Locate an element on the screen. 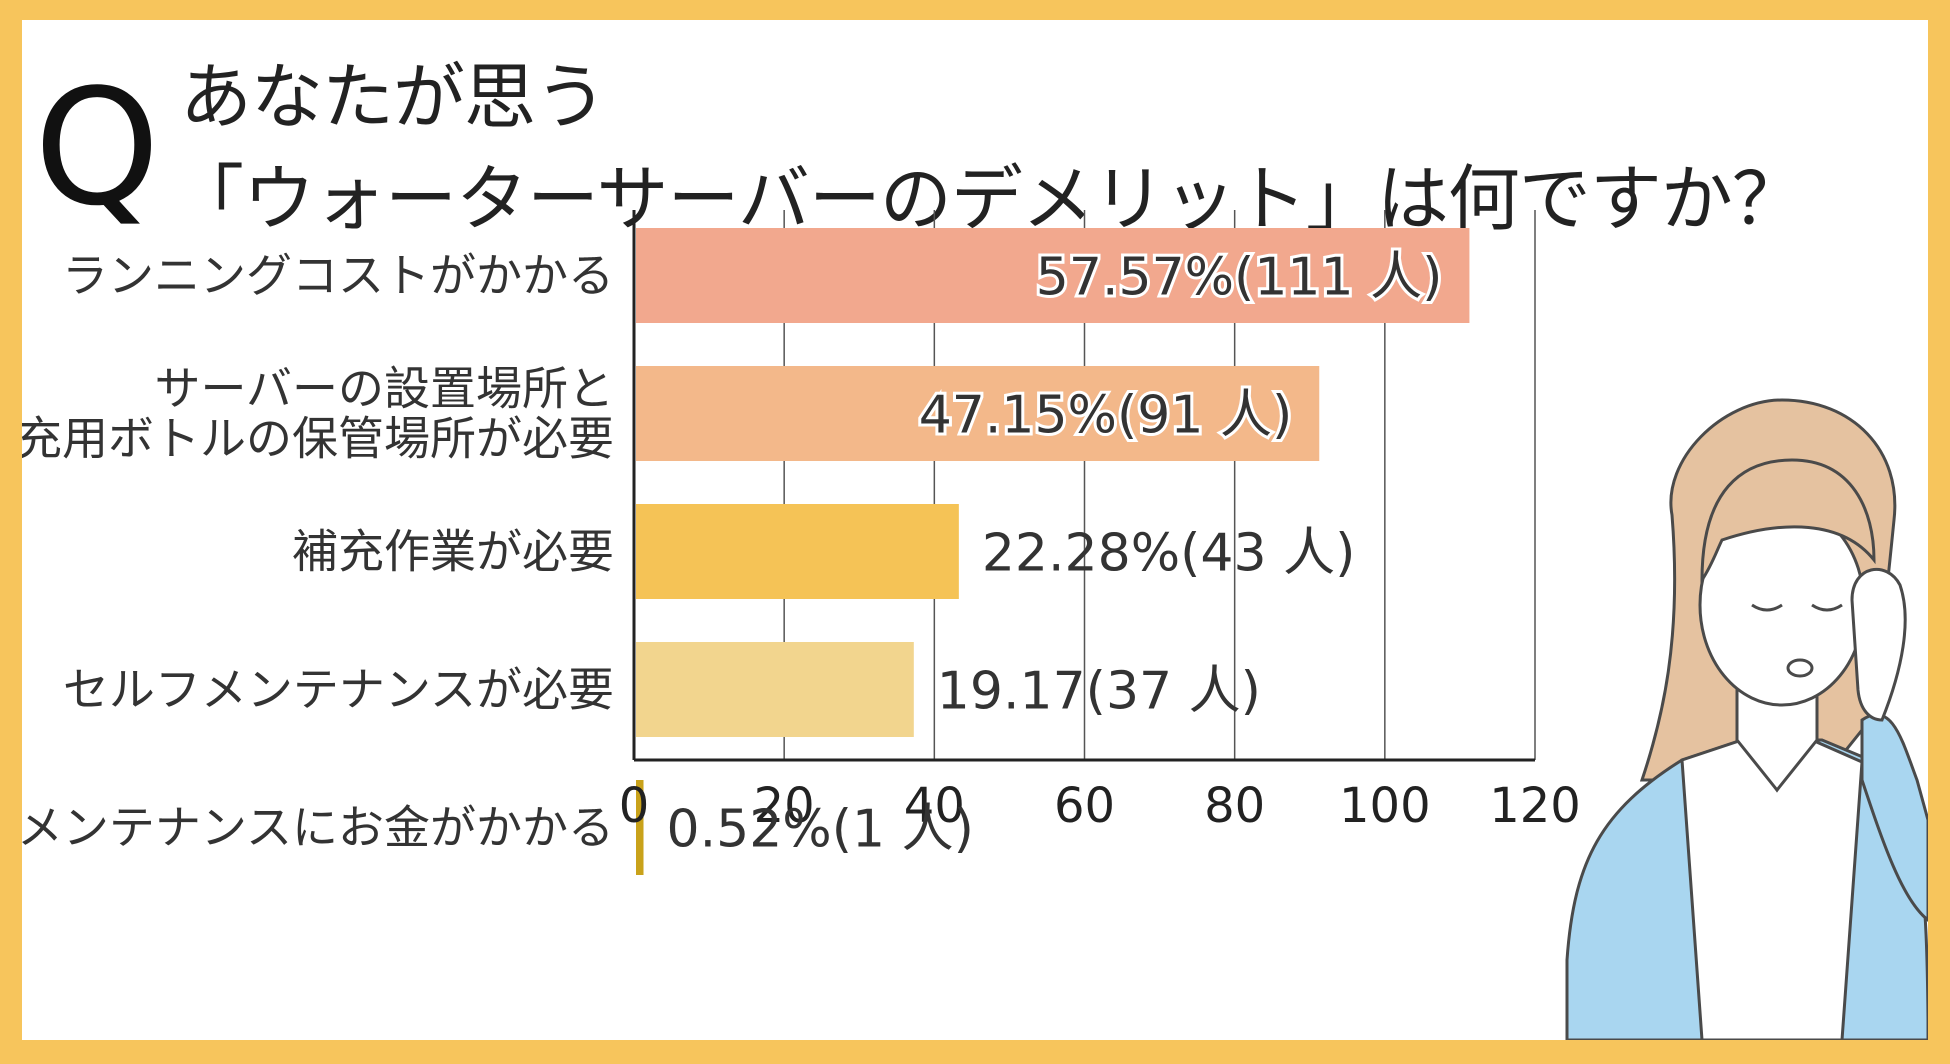  category-label: メンテナンスにお金がかかる is located at coordinates (318, 828).